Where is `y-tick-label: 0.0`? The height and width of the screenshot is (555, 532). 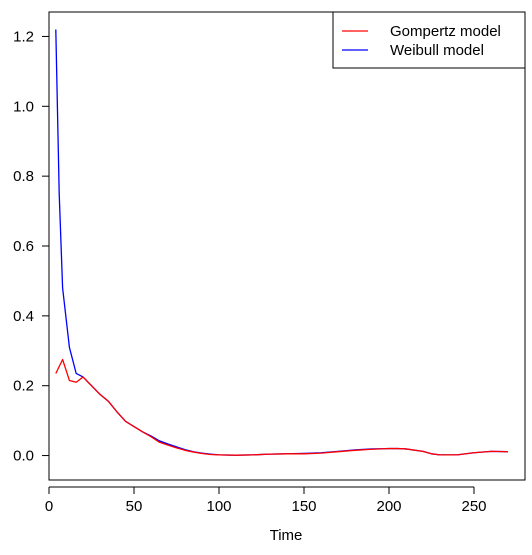
y-tick-label: 0.0 is located at coordinates (23, 456).